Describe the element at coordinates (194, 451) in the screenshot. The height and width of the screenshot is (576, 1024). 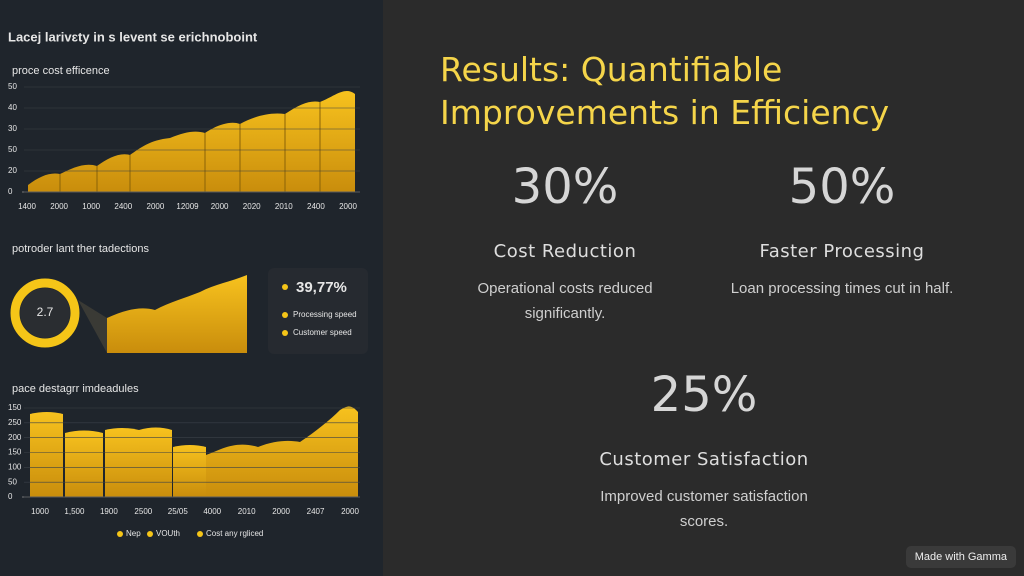
I see `bar-shapes` at that location.